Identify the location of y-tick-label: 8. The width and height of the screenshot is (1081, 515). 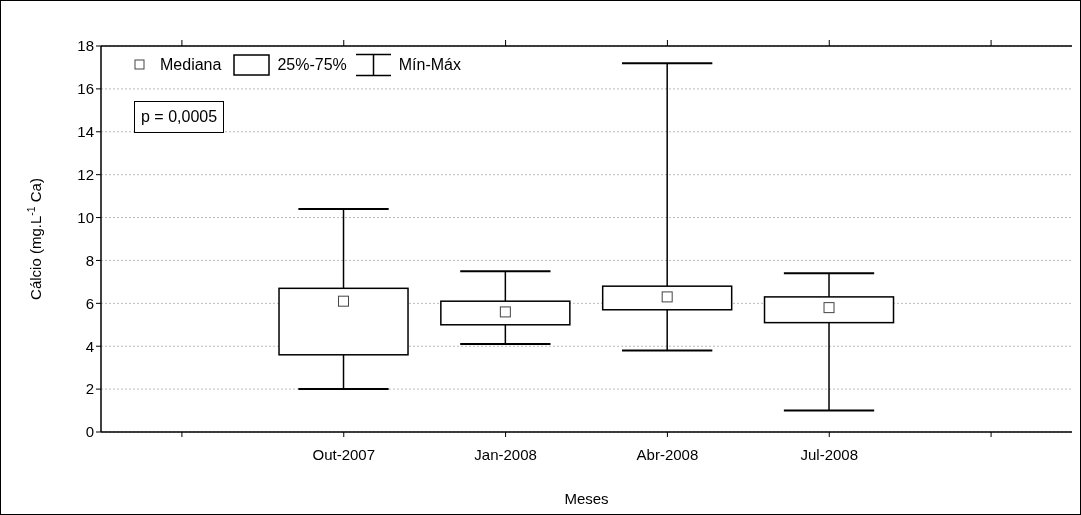
(89, 260).